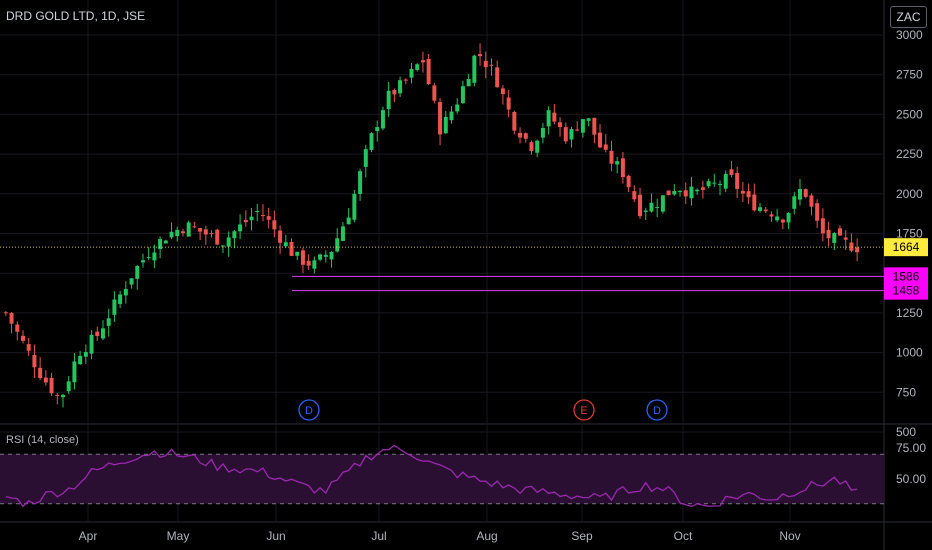 The image size is (932, 550). I want to click on price-tick-label: 750, so click(906, 392).